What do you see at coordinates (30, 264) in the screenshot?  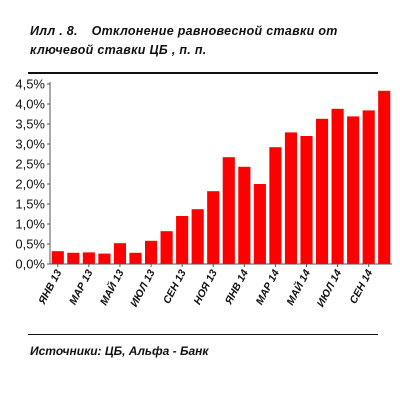 I see `y-tick-label: 0,0%` at bounding box center [30, 264].